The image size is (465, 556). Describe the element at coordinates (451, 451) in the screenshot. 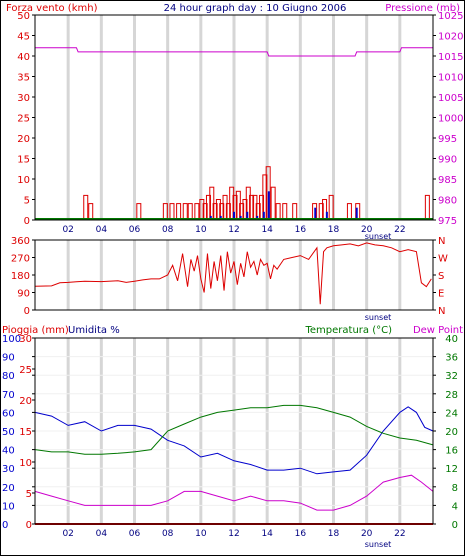

I see `temperature-tick-label: 16` at that location.